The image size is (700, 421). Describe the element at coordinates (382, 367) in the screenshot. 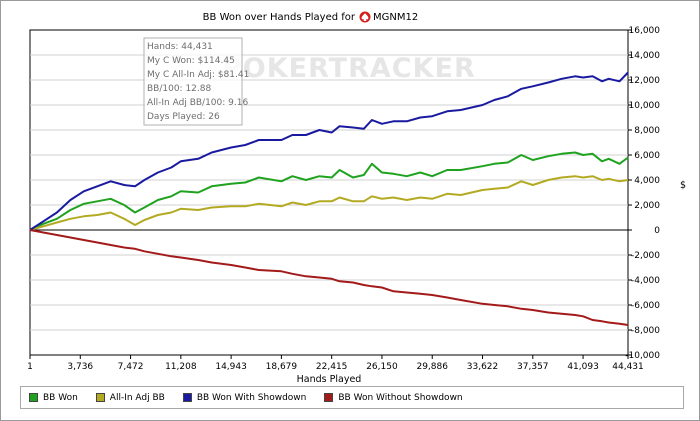

I see `x-tick-label: 26,150` at that location.